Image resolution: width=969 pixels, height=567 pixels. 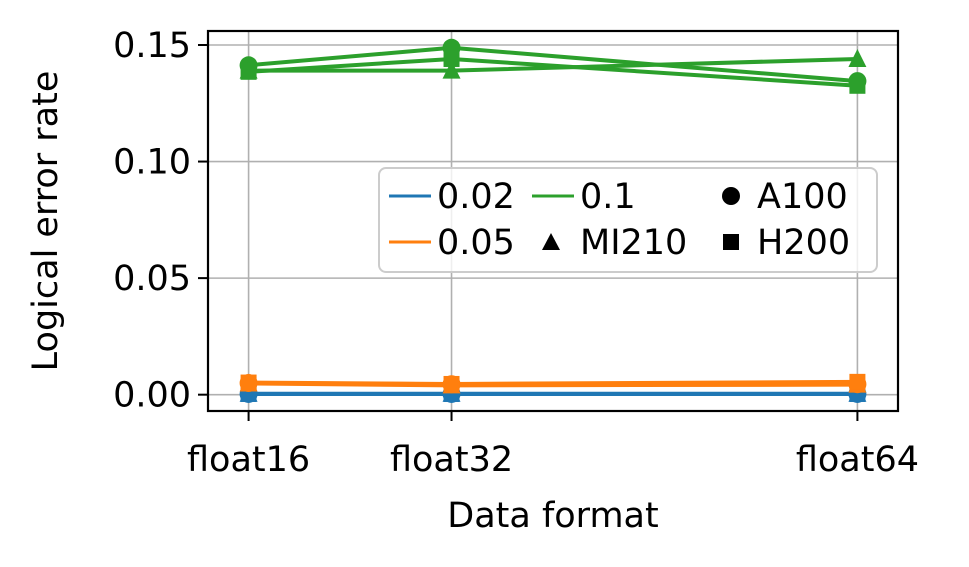 What do you see at coordinates (152, 163) in the screenshot?
I see `y-tick-label: 0.10` at bounding box center [152, 163].